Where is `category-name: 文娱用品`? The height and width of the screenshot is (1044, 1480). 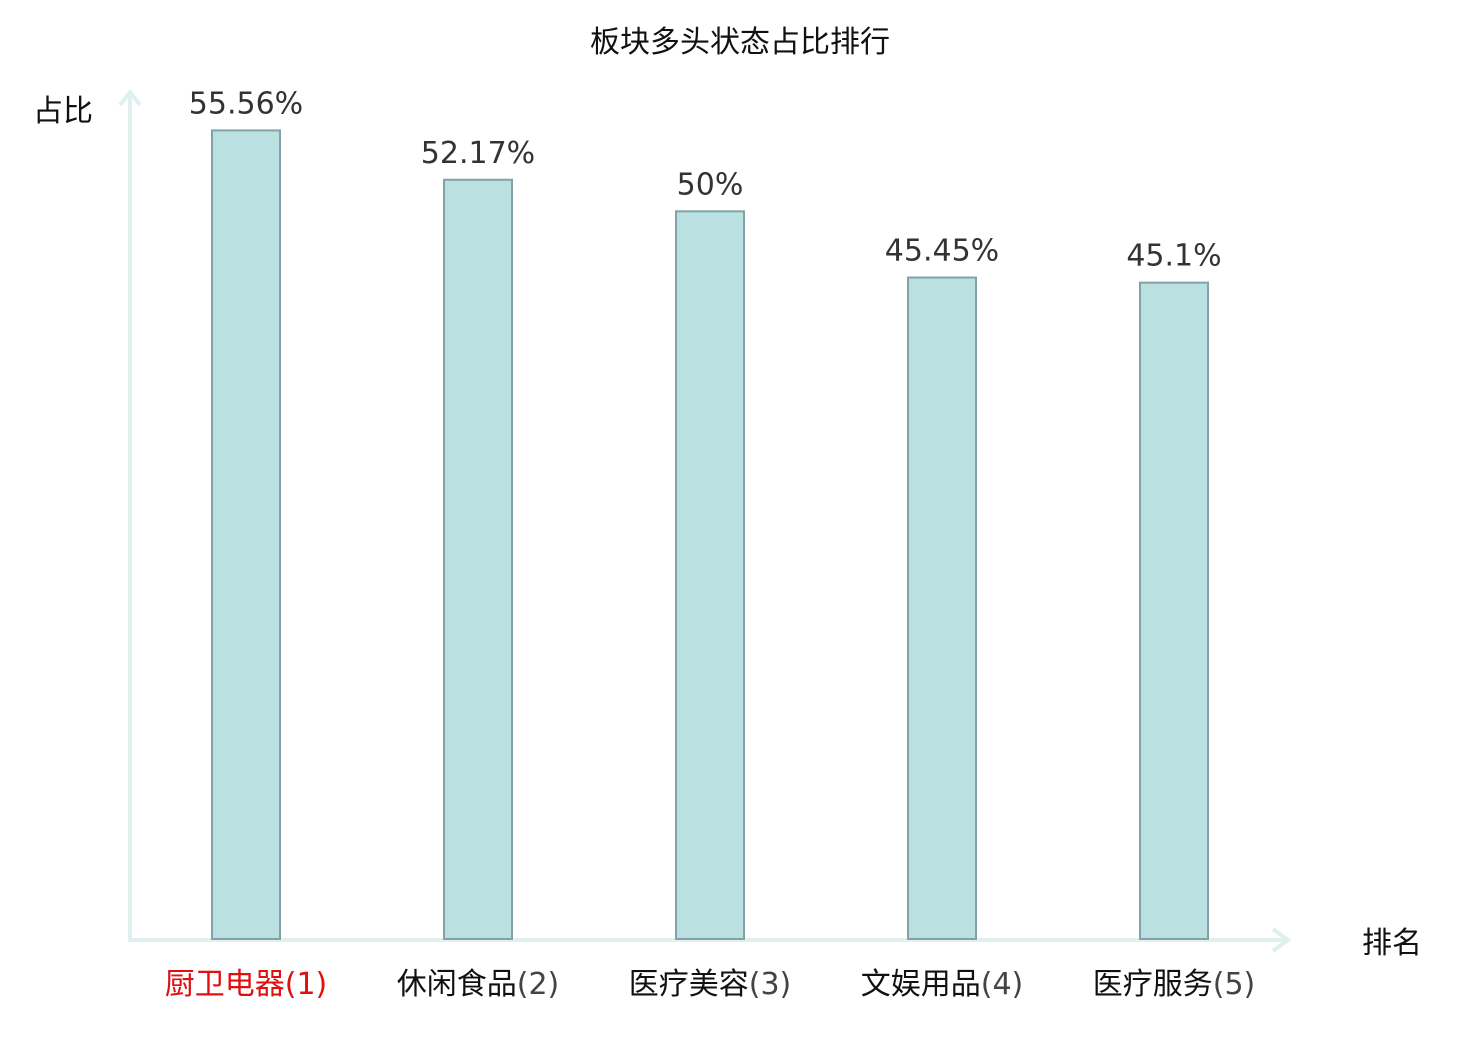 category-name: 文娱用品 is located at coordinates (921, 984).